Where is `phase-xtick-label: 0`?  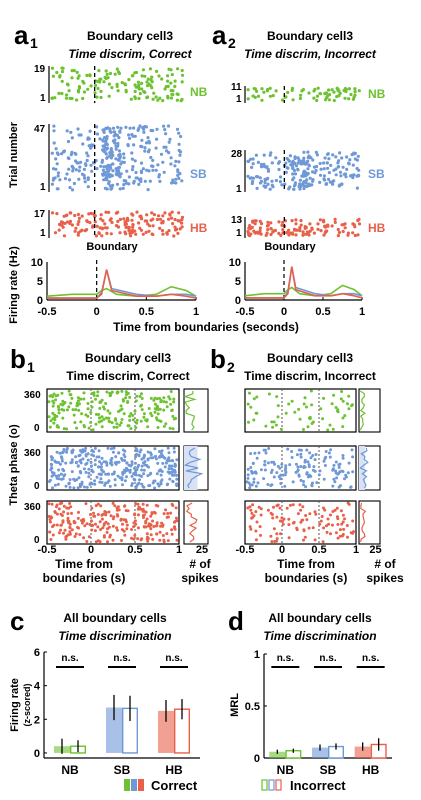
phase-xtick-label: 0 is located at coordinates (282, 550).